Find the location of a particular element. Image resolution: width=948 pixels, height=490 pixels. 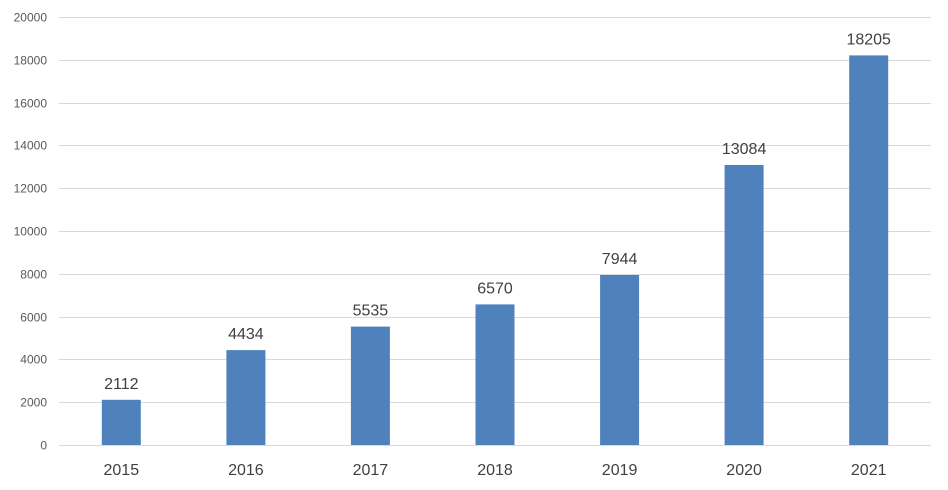

x-tick-label-2019: 2019 is located at coordinates (620, 470).